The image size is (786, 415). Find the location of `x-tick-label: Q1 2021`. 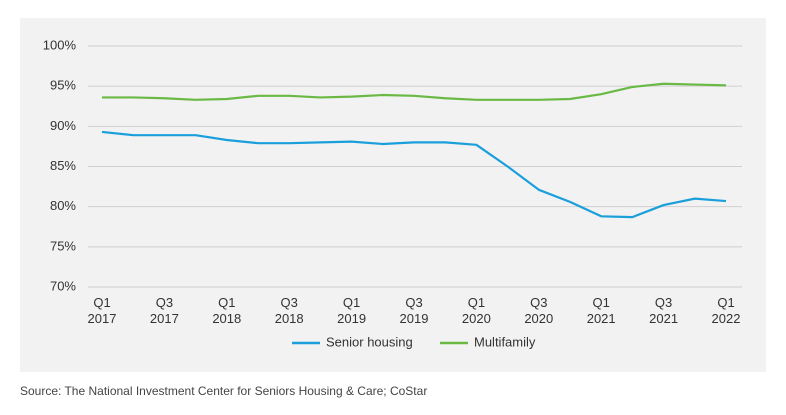

x-tick-label: Q1 2021 is located at coordinates (601, 310).